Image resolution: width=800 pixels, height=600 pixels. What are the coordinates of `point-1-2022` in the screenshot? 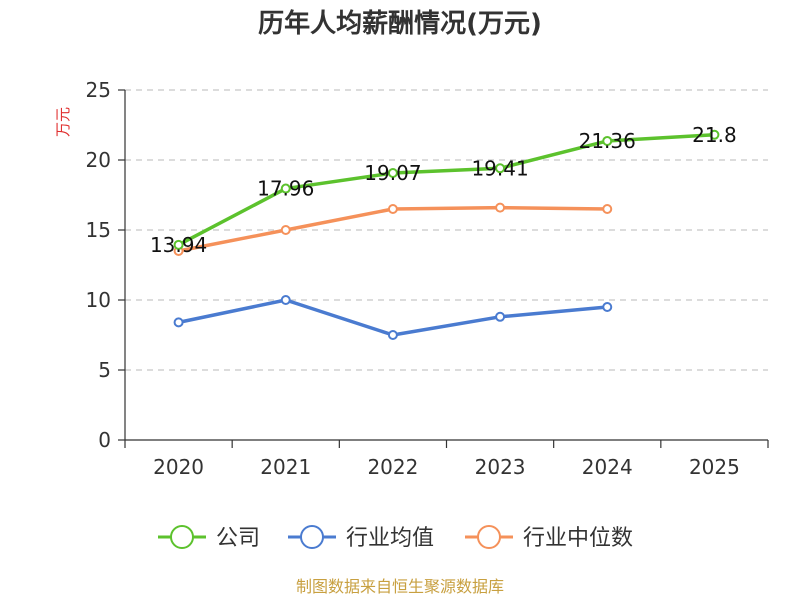 It's located at (392, 335).